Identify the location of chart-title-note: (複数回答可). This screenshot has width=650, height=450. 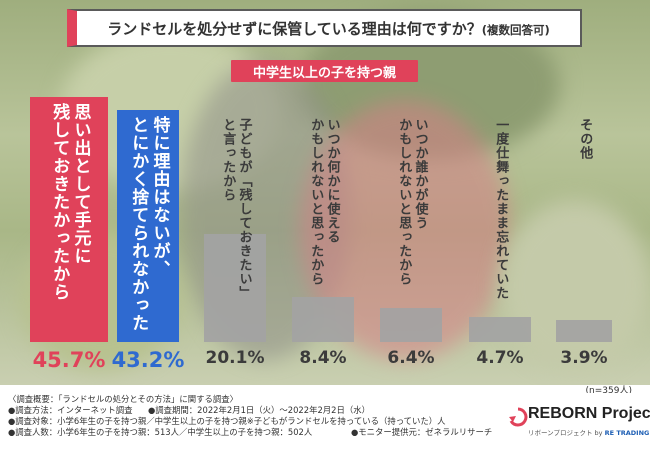
(515, 29).